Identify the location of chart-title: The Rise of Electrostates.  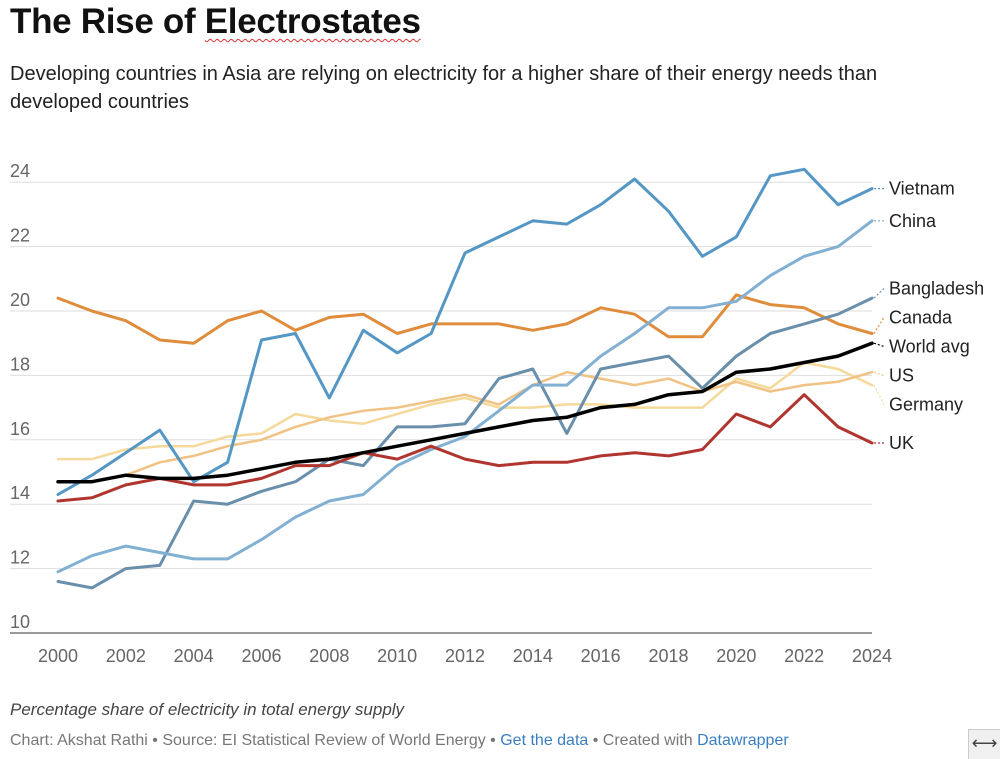
(215, 22).